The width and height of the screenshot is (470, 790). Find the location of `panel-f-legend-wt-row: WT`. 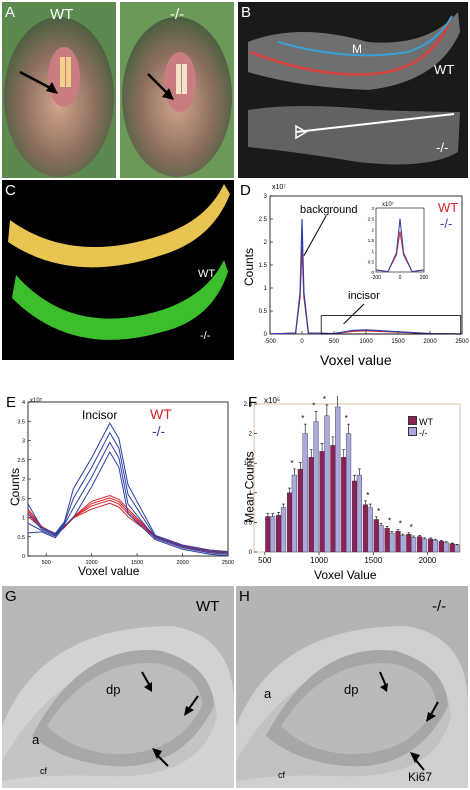

panel-f-legend-wt-row: WT is located at coordinates (420, 421).